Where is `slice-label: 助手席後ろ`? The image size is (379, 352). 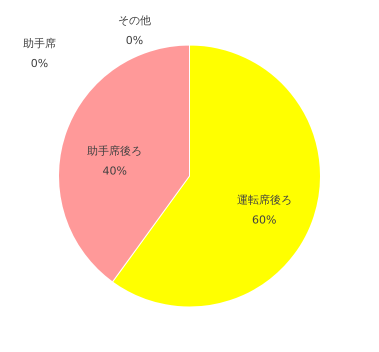
slice-label: 助手席後ろ is located at coordinates (114, 151).